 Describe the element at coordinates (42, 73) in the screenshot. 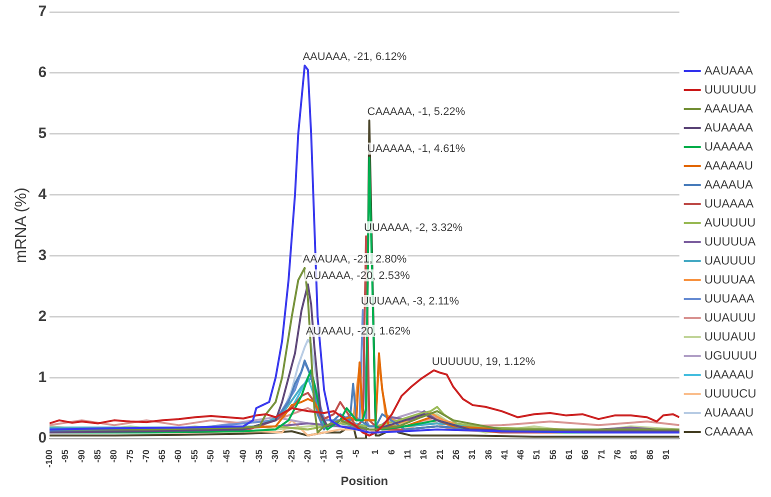

I see `y-tick-label: 6` at that location.